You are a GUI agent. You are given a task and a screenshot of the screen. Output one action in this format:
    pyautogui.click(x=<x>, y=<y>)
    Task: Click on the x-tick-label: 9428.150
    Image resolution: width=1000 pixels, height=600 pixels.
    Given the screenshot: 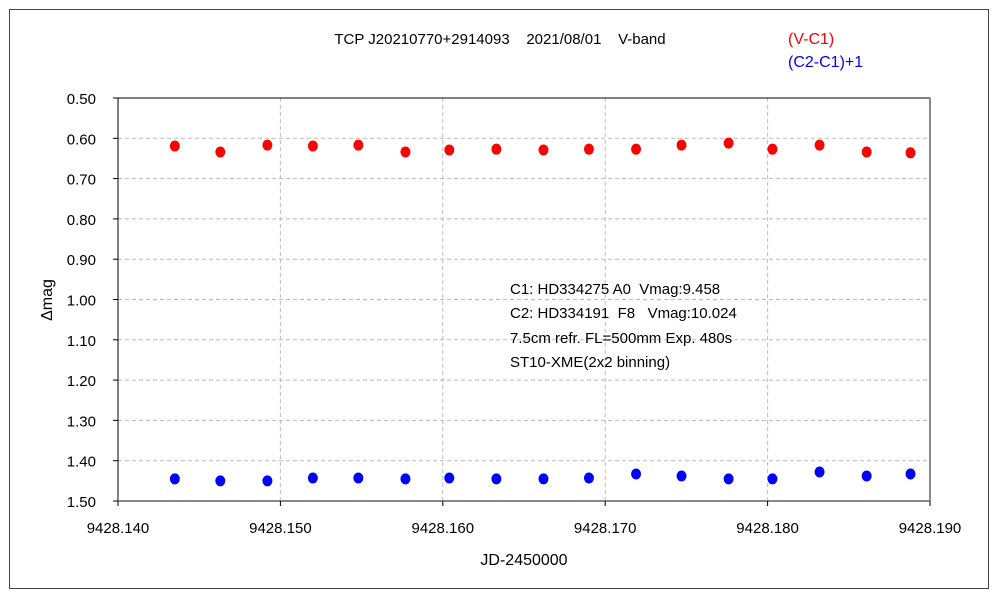 What is the action you would take?
    pyautogui.click(x=280, y=528)
    